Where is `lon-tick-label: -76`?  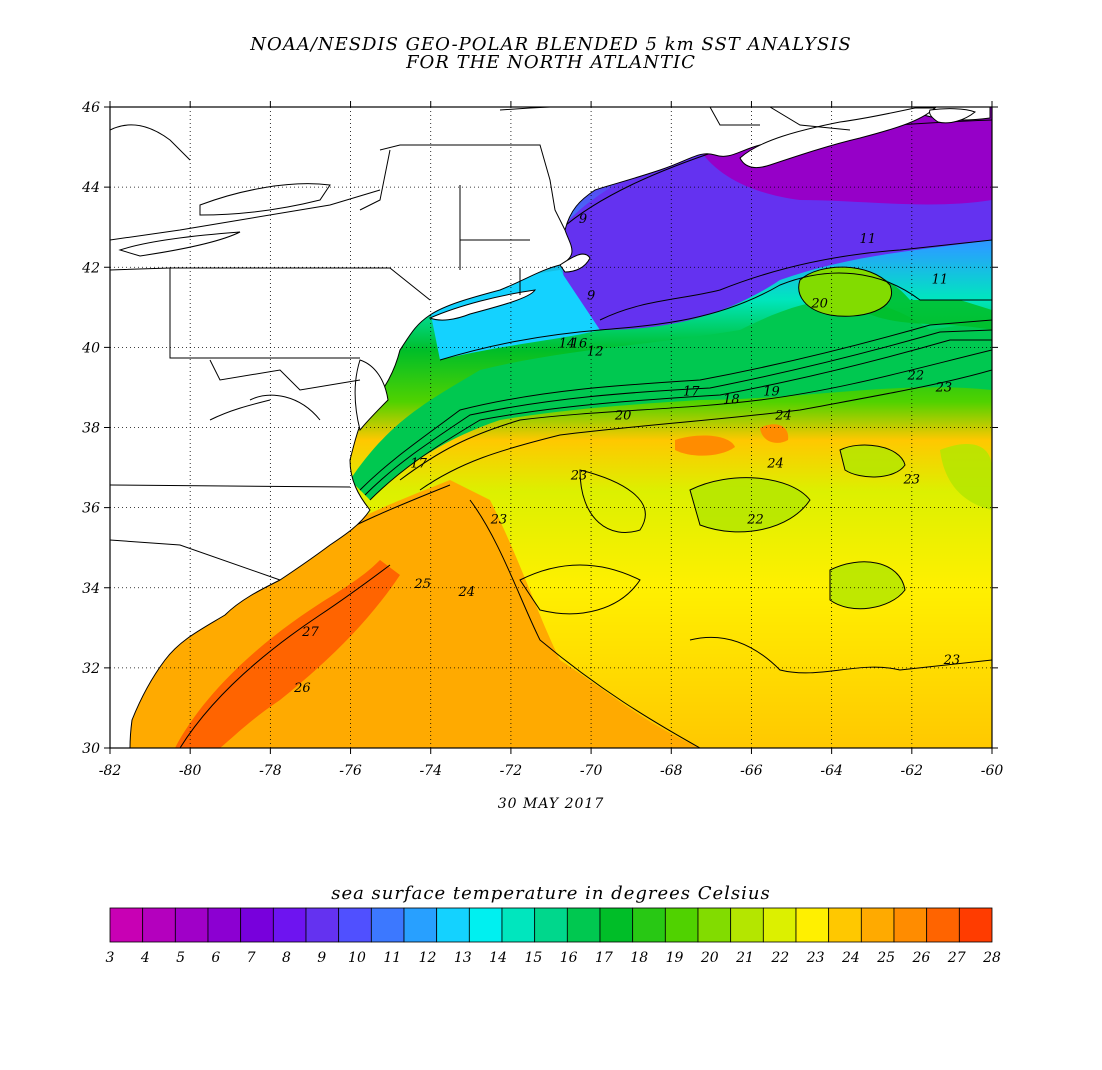 lon-tick-label: -76 is located at coordinates (350, 771).